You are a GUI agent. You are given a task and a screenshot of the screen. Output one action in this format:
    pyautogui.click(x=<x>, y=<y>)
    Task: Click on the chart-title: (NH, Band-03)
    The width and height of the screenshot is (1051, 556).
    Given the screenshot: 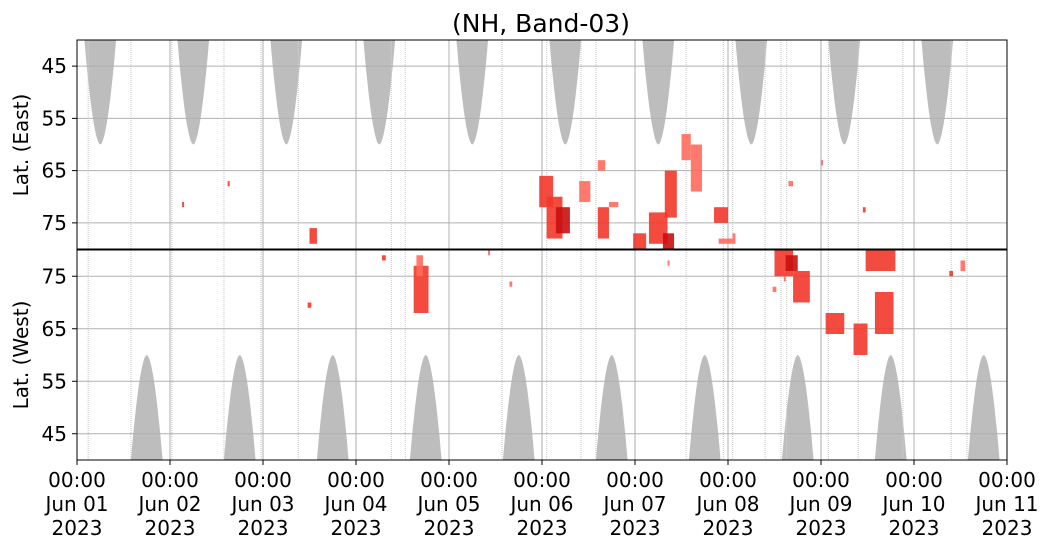 What is the action you would take?
    pyautogui.click(x=541, y=23)
    